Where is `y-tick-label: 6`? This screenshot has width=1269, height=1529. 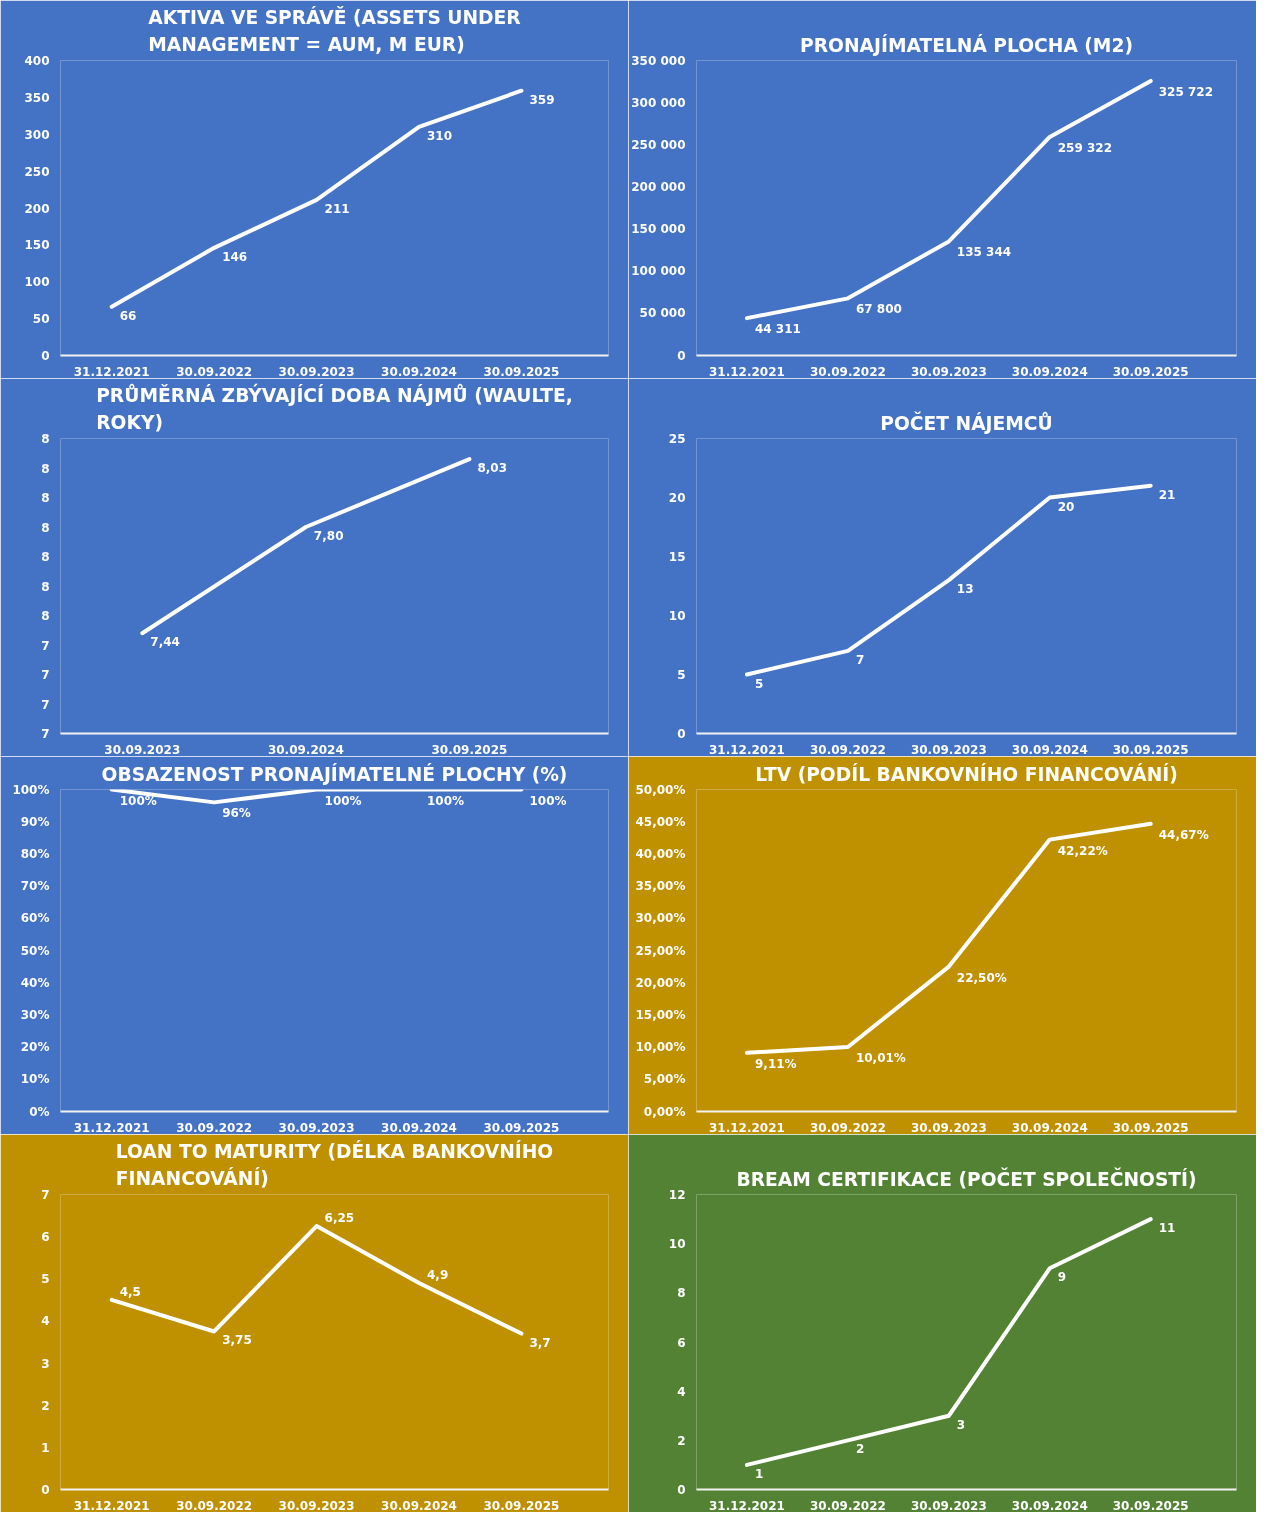 y-tick-label: 6 is located at coordinates (681, 1342).